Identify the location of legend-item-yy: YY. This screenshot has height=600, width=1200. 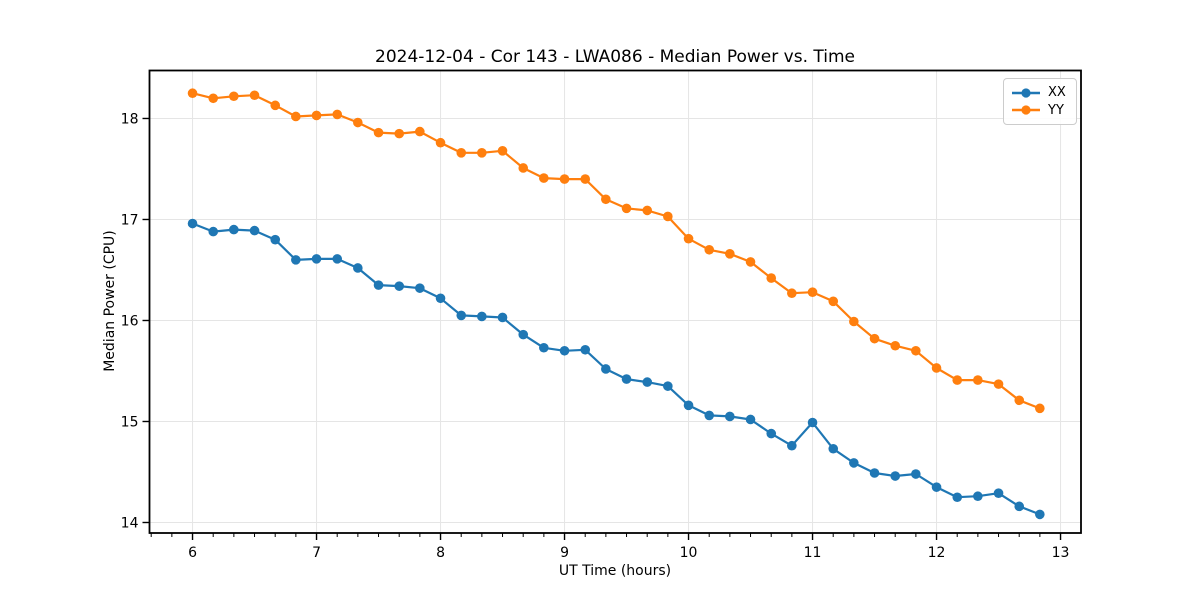
(1040, 110).